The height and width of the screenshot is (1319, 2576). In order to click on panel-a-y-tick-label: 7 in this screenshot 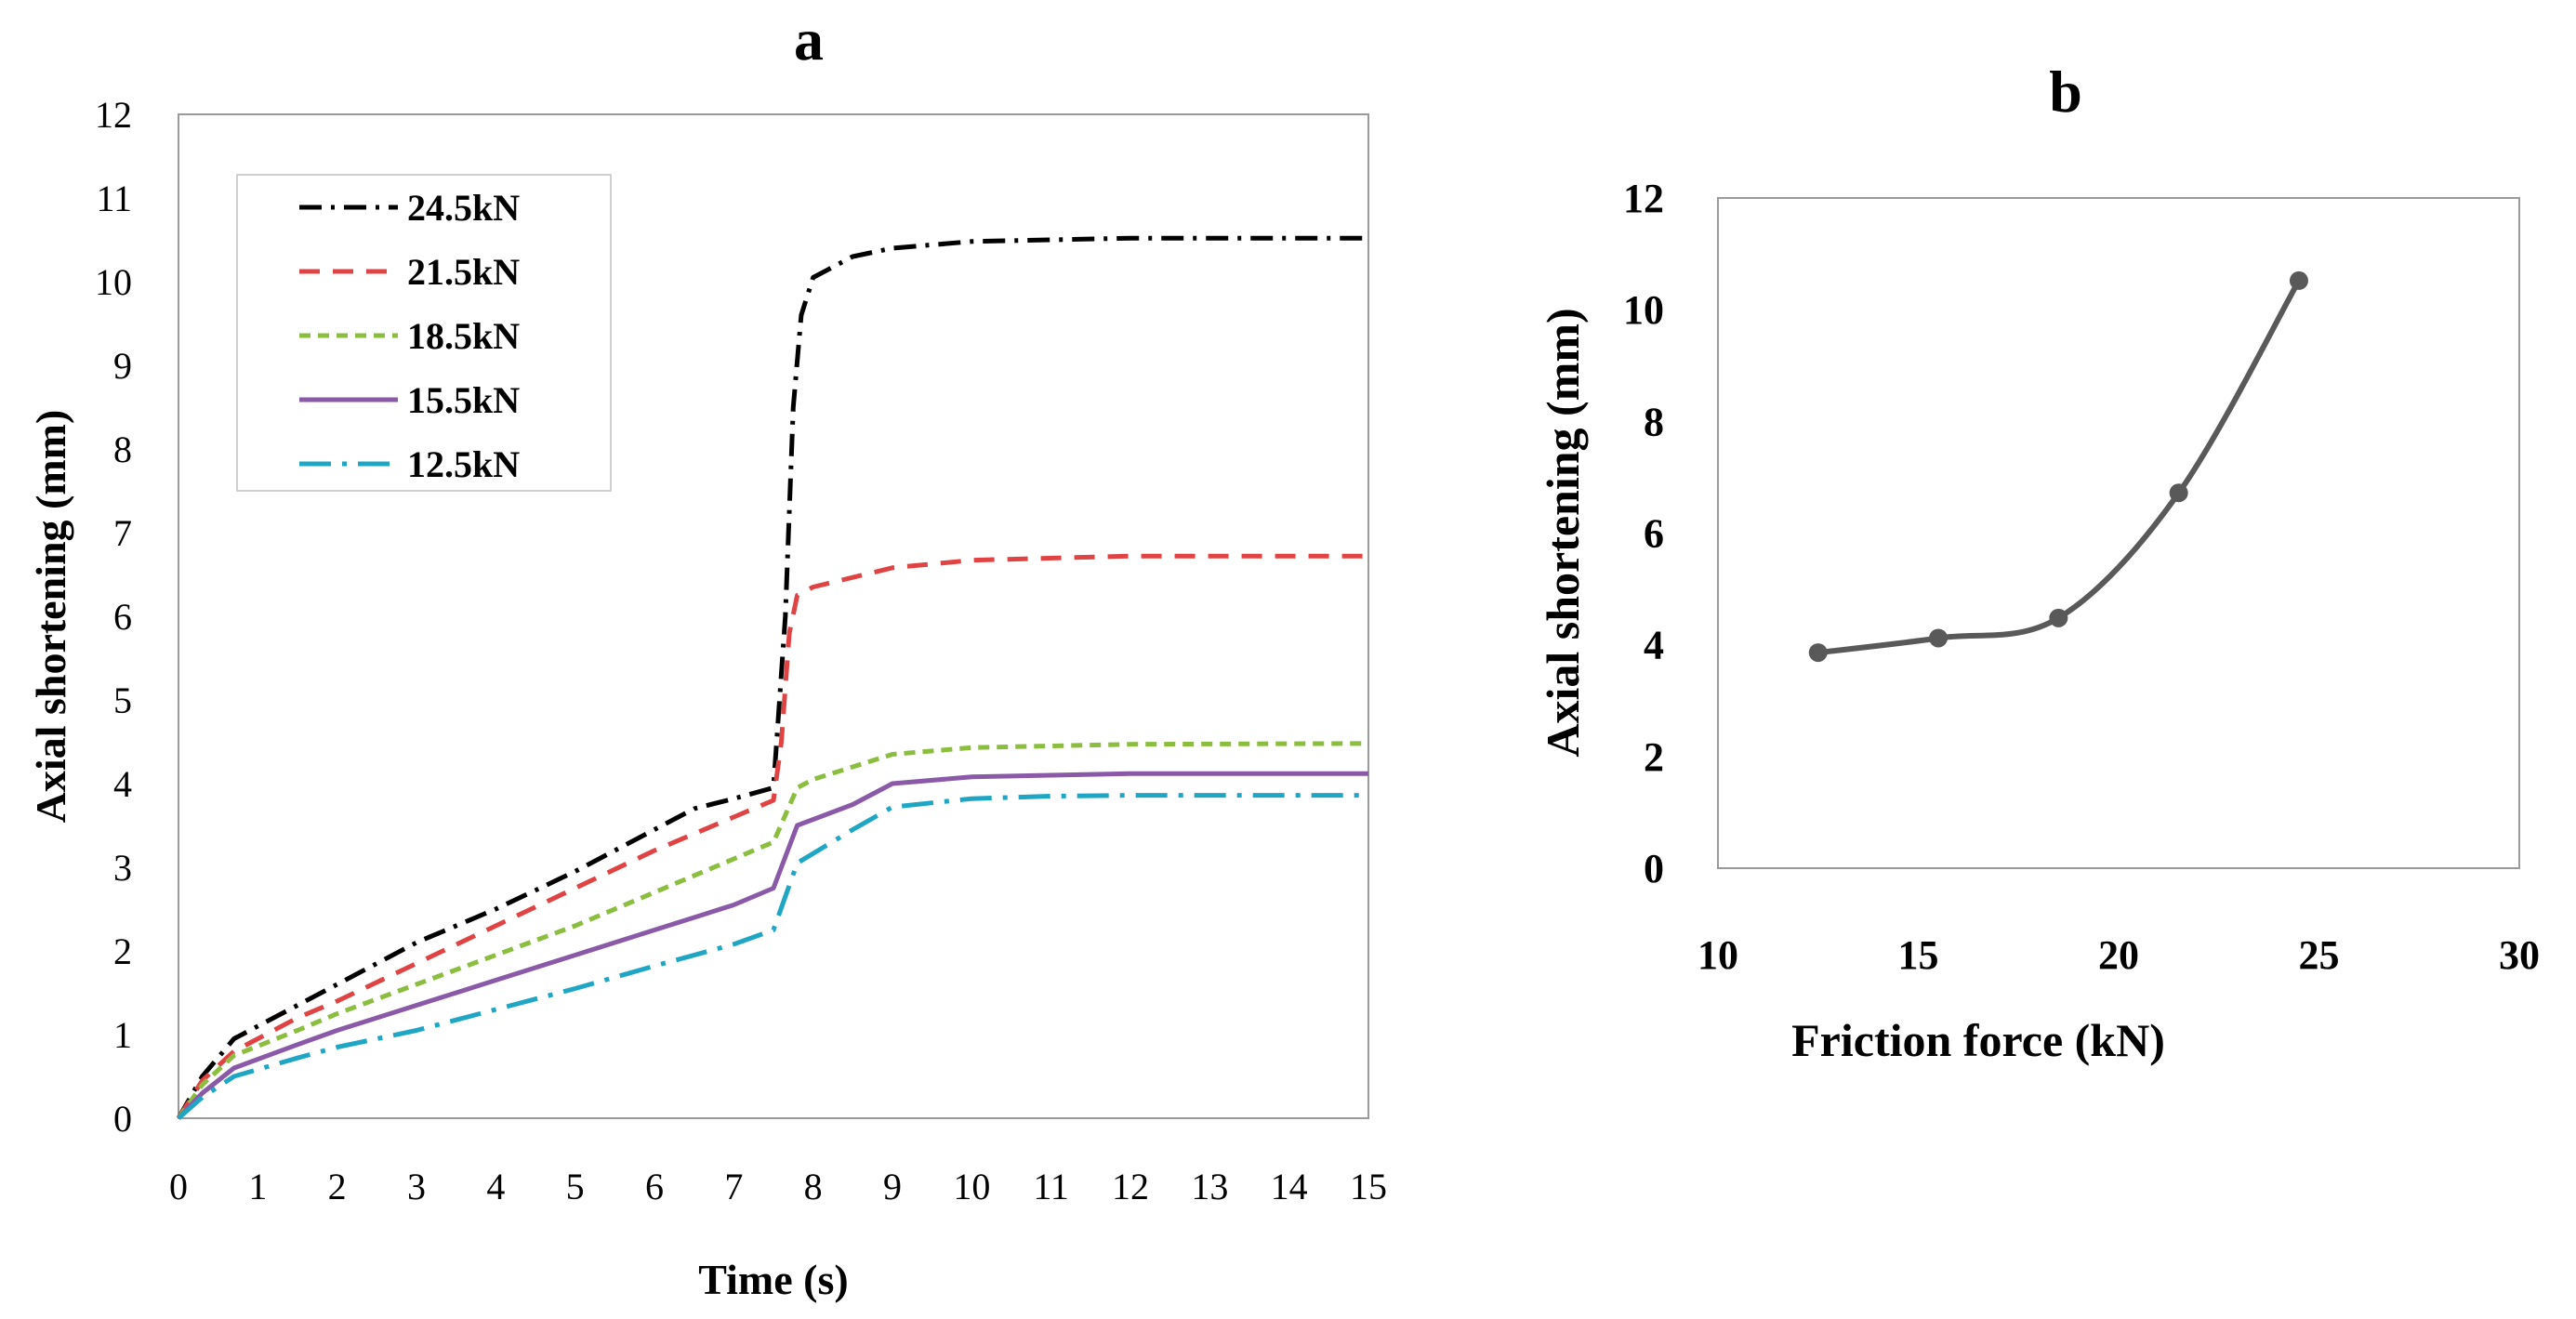, I will do `click(122, 533)`.